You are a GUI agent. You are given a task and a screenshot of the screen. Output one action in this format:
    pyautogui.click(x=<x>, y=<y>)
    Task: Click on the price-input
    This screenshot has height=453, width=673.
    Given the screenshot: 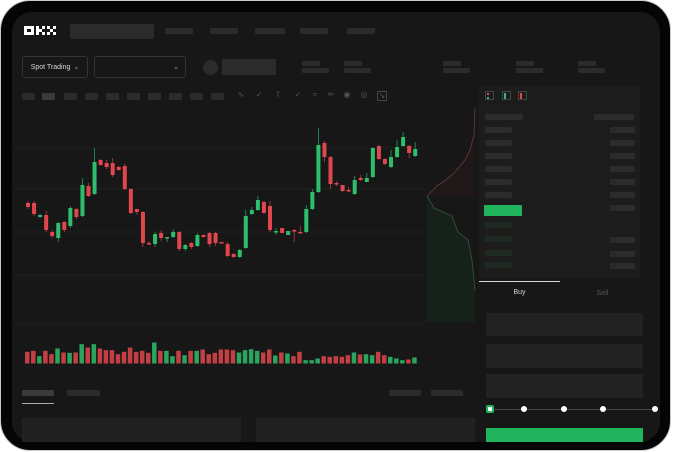 What is the action you would take?
    pyautogui.click(x=564, y=324)
    